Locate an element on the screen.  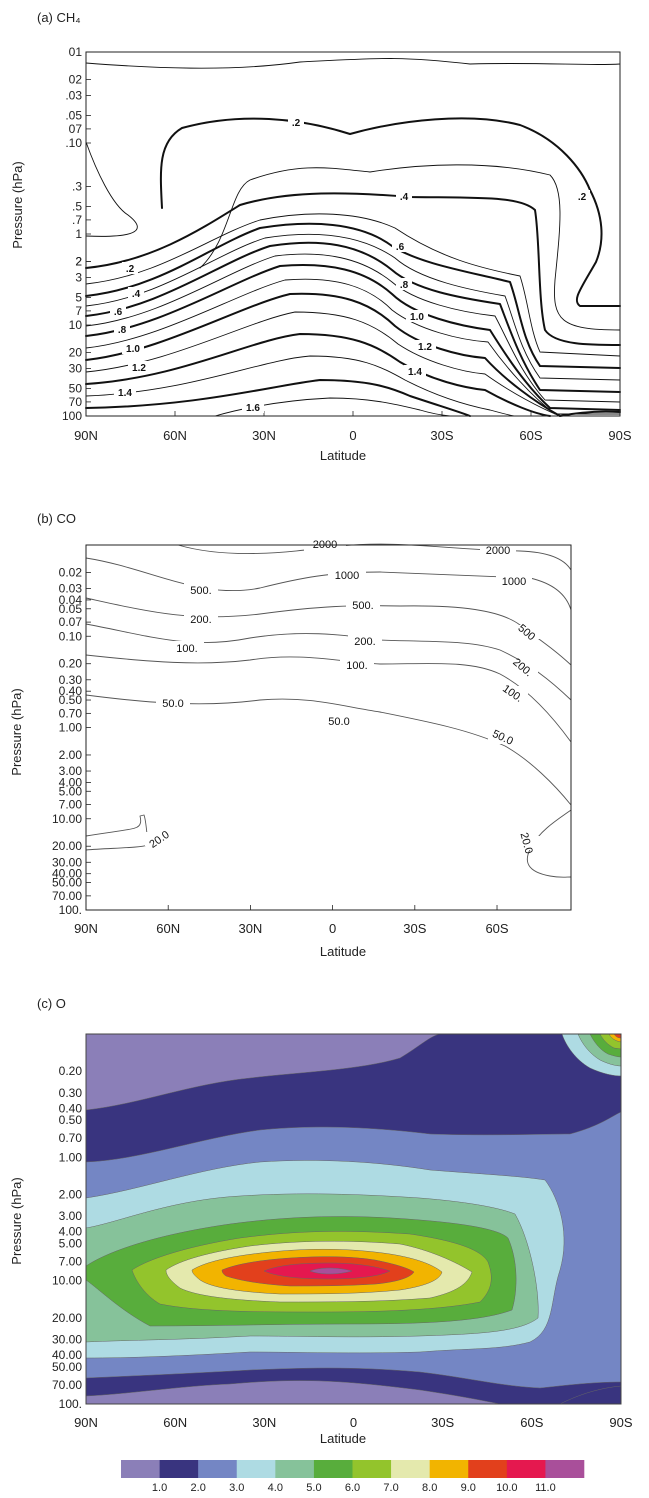
x-tick-label: 0 is located at coordinates (332, 928).